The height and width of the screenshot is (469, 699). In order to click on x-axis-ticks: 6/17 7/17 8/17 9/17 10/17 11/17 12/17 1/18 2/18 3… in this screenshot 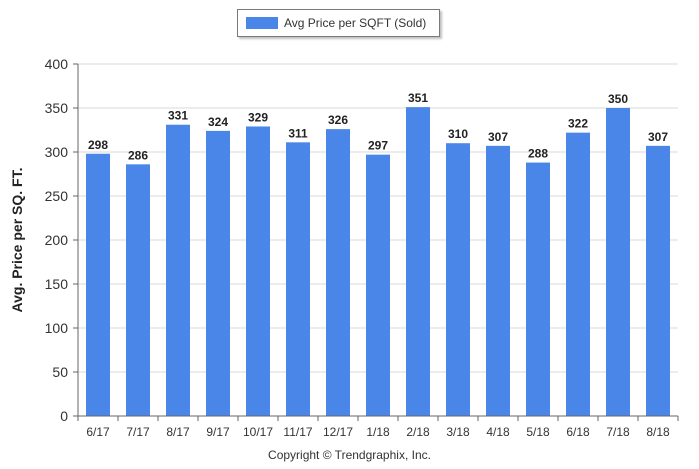, I will do `click(378, 427)`.